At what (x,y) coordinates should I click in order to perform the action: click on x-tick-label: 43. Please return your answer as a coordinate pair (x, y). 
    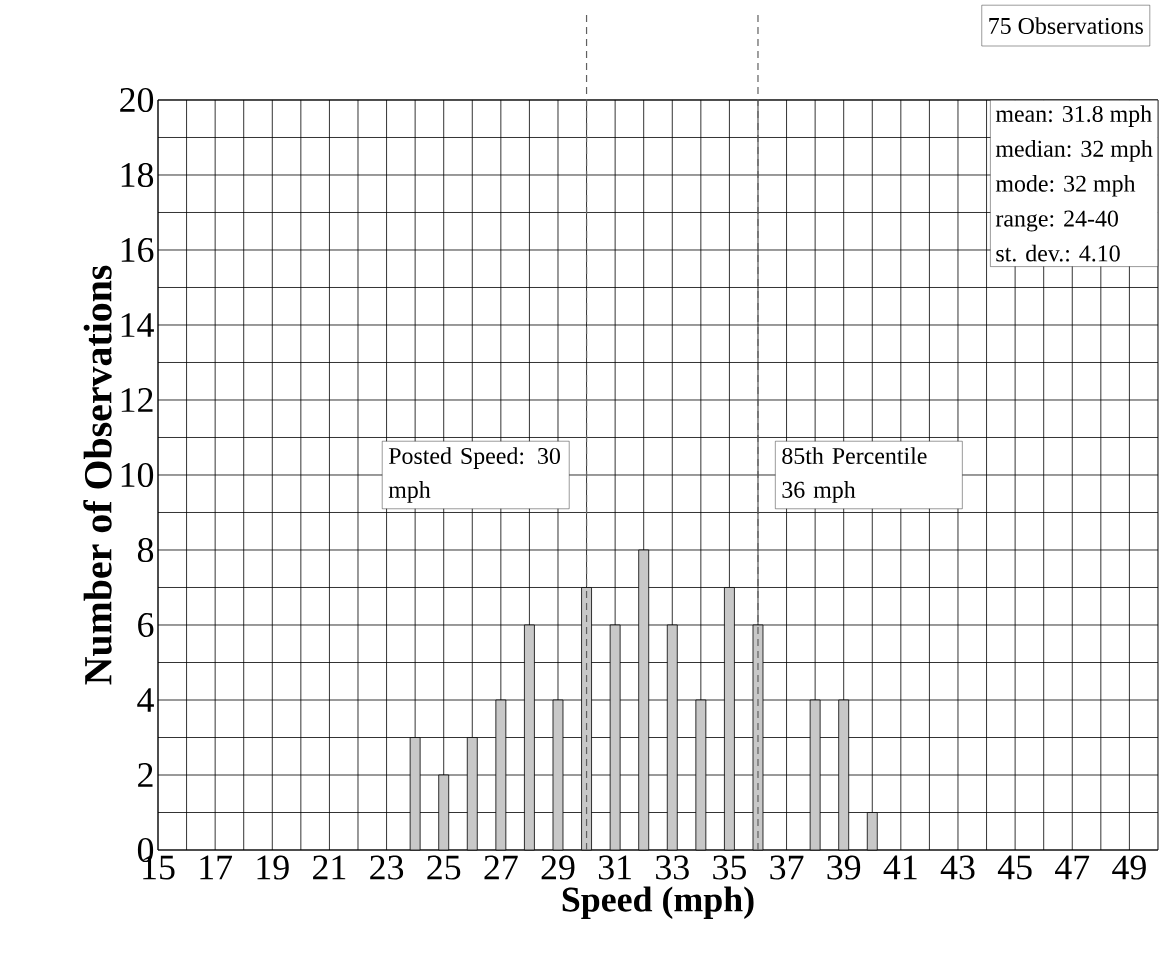
    Looking at the image, I should click on (957, 867).